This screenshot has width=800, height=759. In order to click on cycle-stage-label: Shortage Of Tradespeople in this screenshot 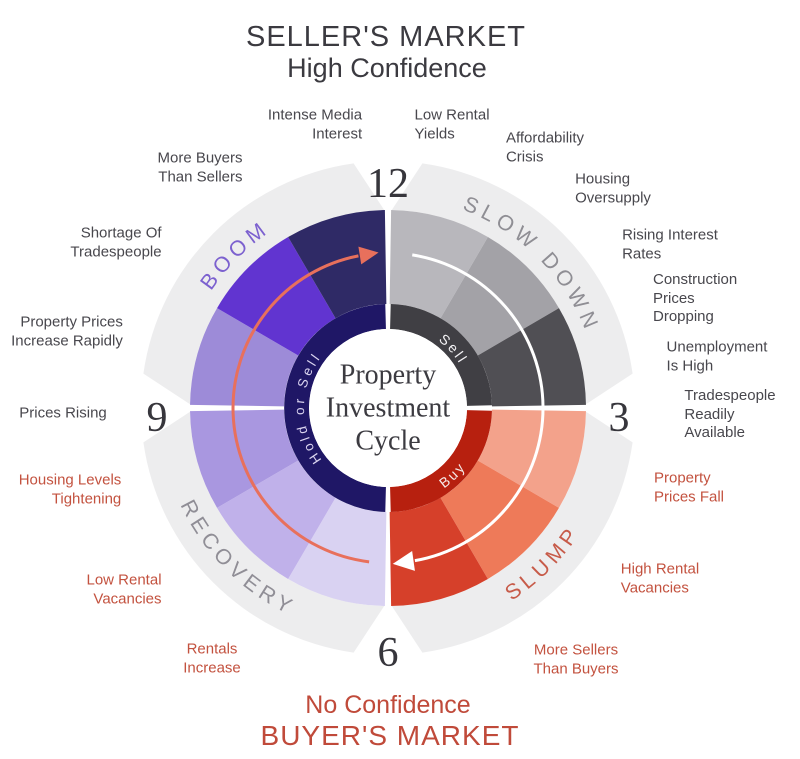, I will do `click(116, 242)`.